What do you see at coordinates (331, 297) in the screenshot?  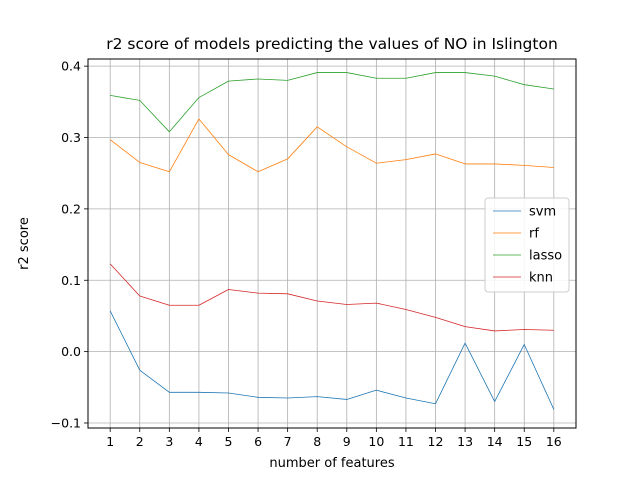 I see `series-line-knn` at bounding box center [331, 297].